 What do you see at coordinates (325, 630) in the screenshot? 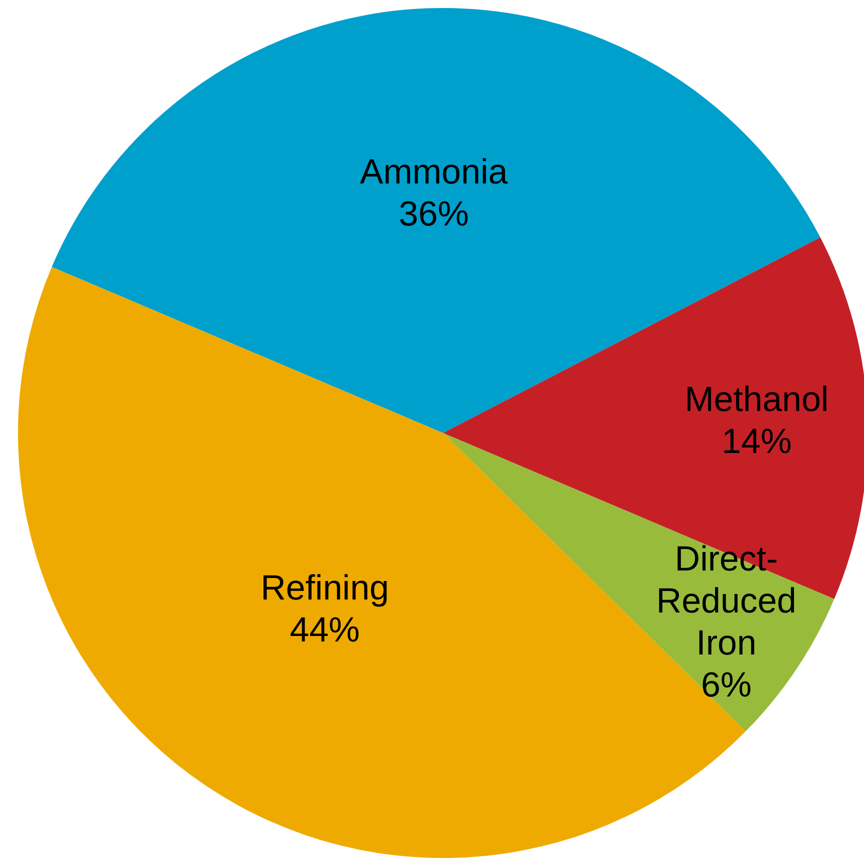
I see `data-label: 44%` at bounding box center [325, 630].